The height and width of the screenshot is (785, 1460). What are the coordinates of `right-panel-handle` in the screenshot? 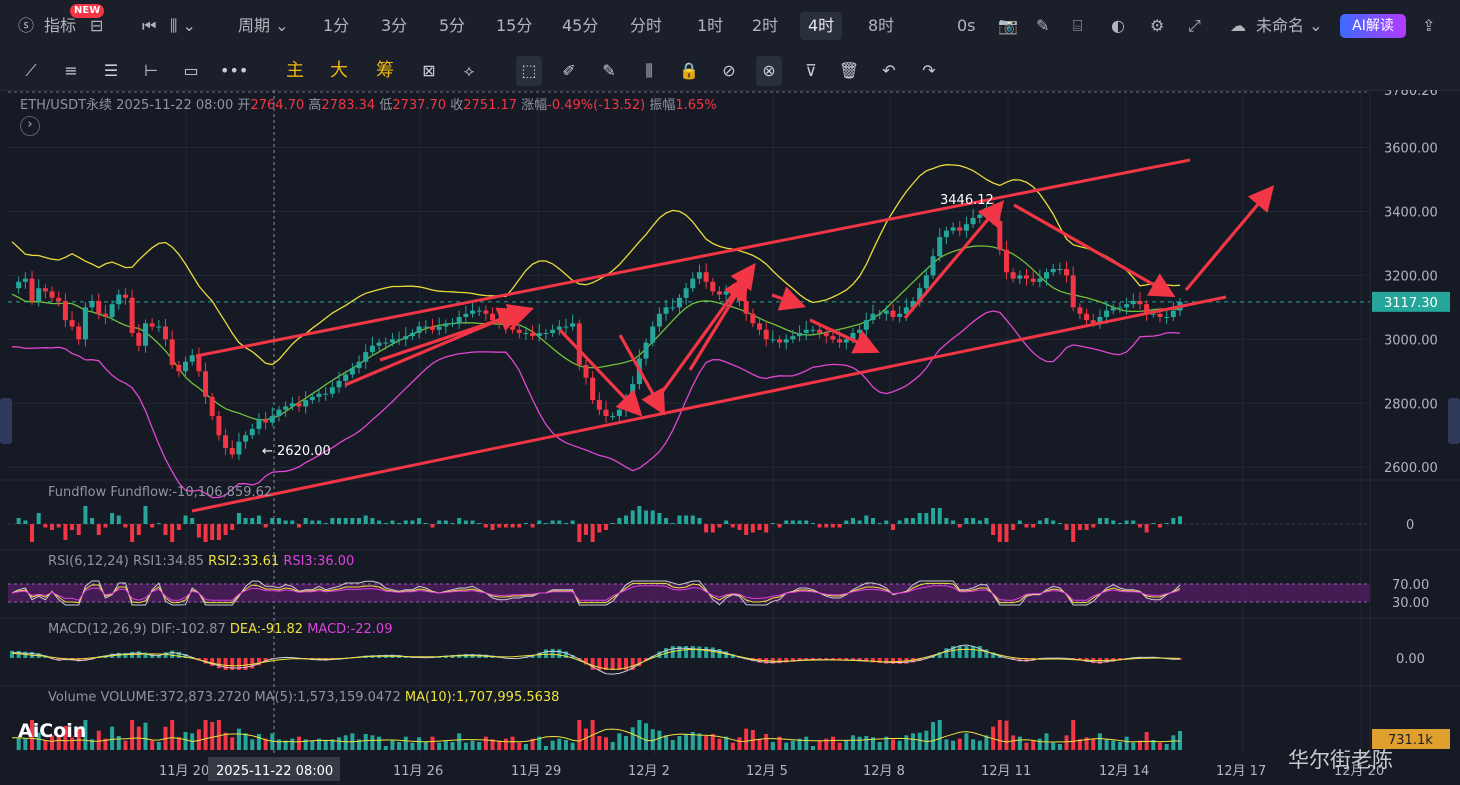 It's located at (1454, 421).